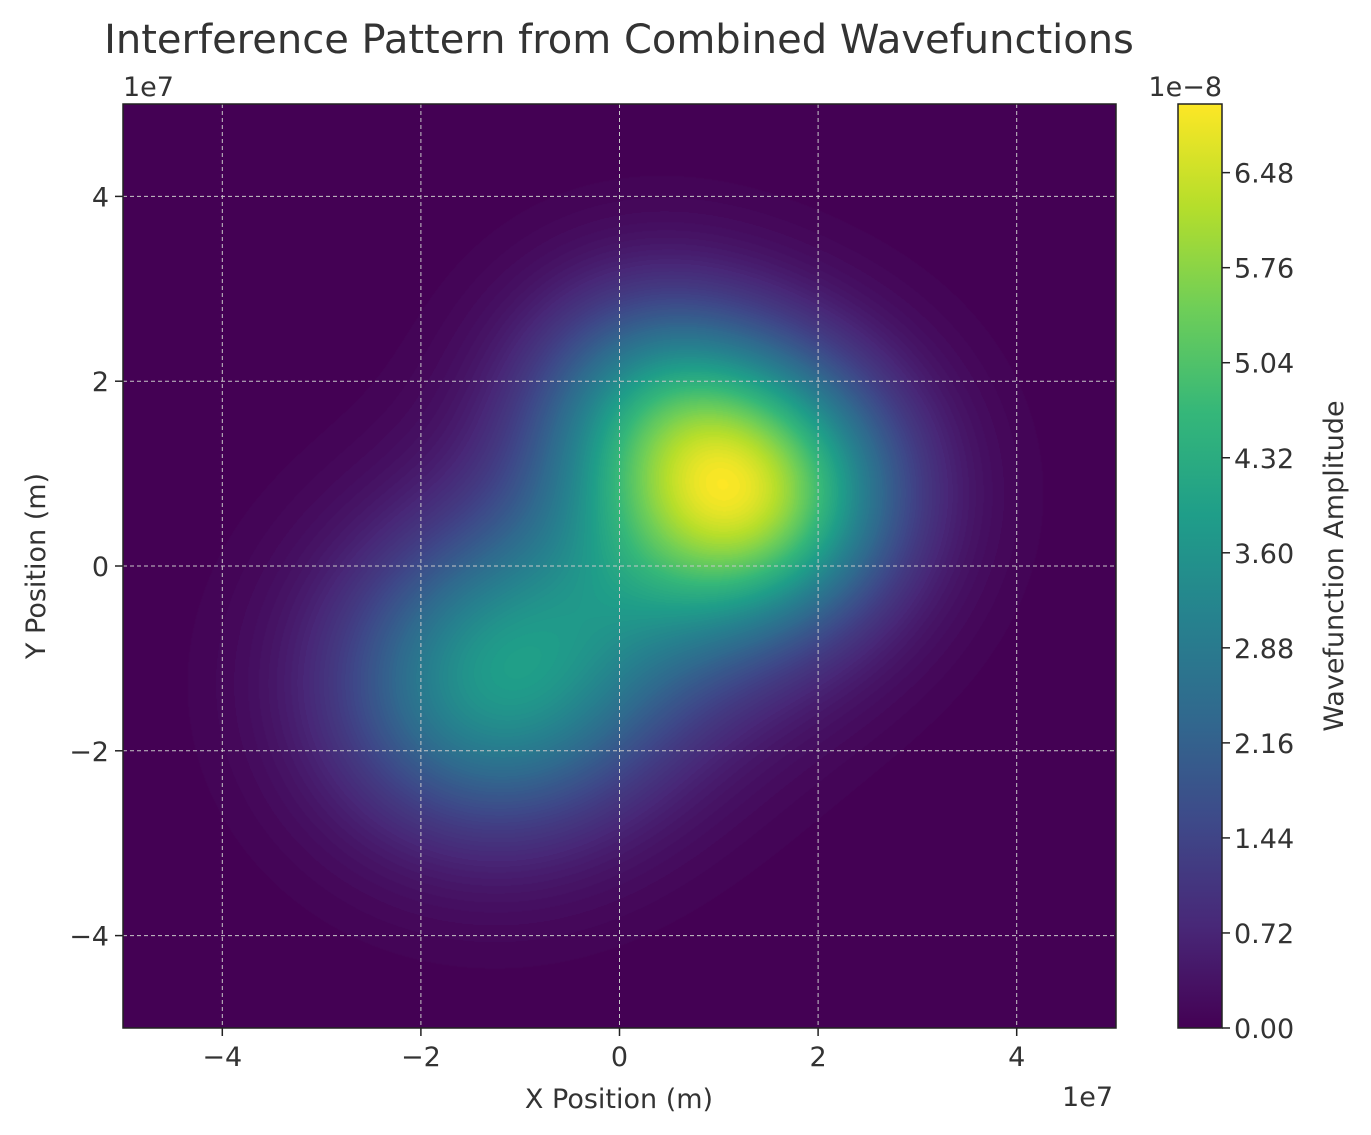 The height and width of the screenshot is (1135, 1371). Describe the element at coordinates (1087, 1097) in the screenshot. I see `x-offset-label: 1e7` at that location.